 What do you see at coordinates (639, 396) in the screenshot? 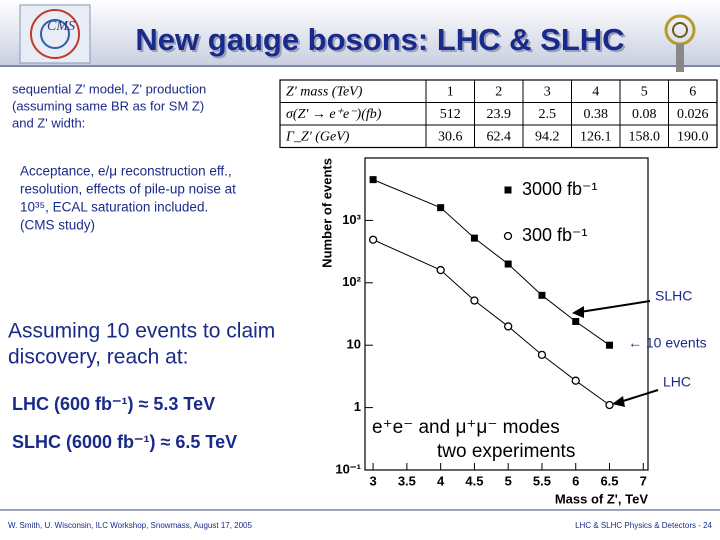
I see `lhc-arrow` at bounding box center [639, 396].